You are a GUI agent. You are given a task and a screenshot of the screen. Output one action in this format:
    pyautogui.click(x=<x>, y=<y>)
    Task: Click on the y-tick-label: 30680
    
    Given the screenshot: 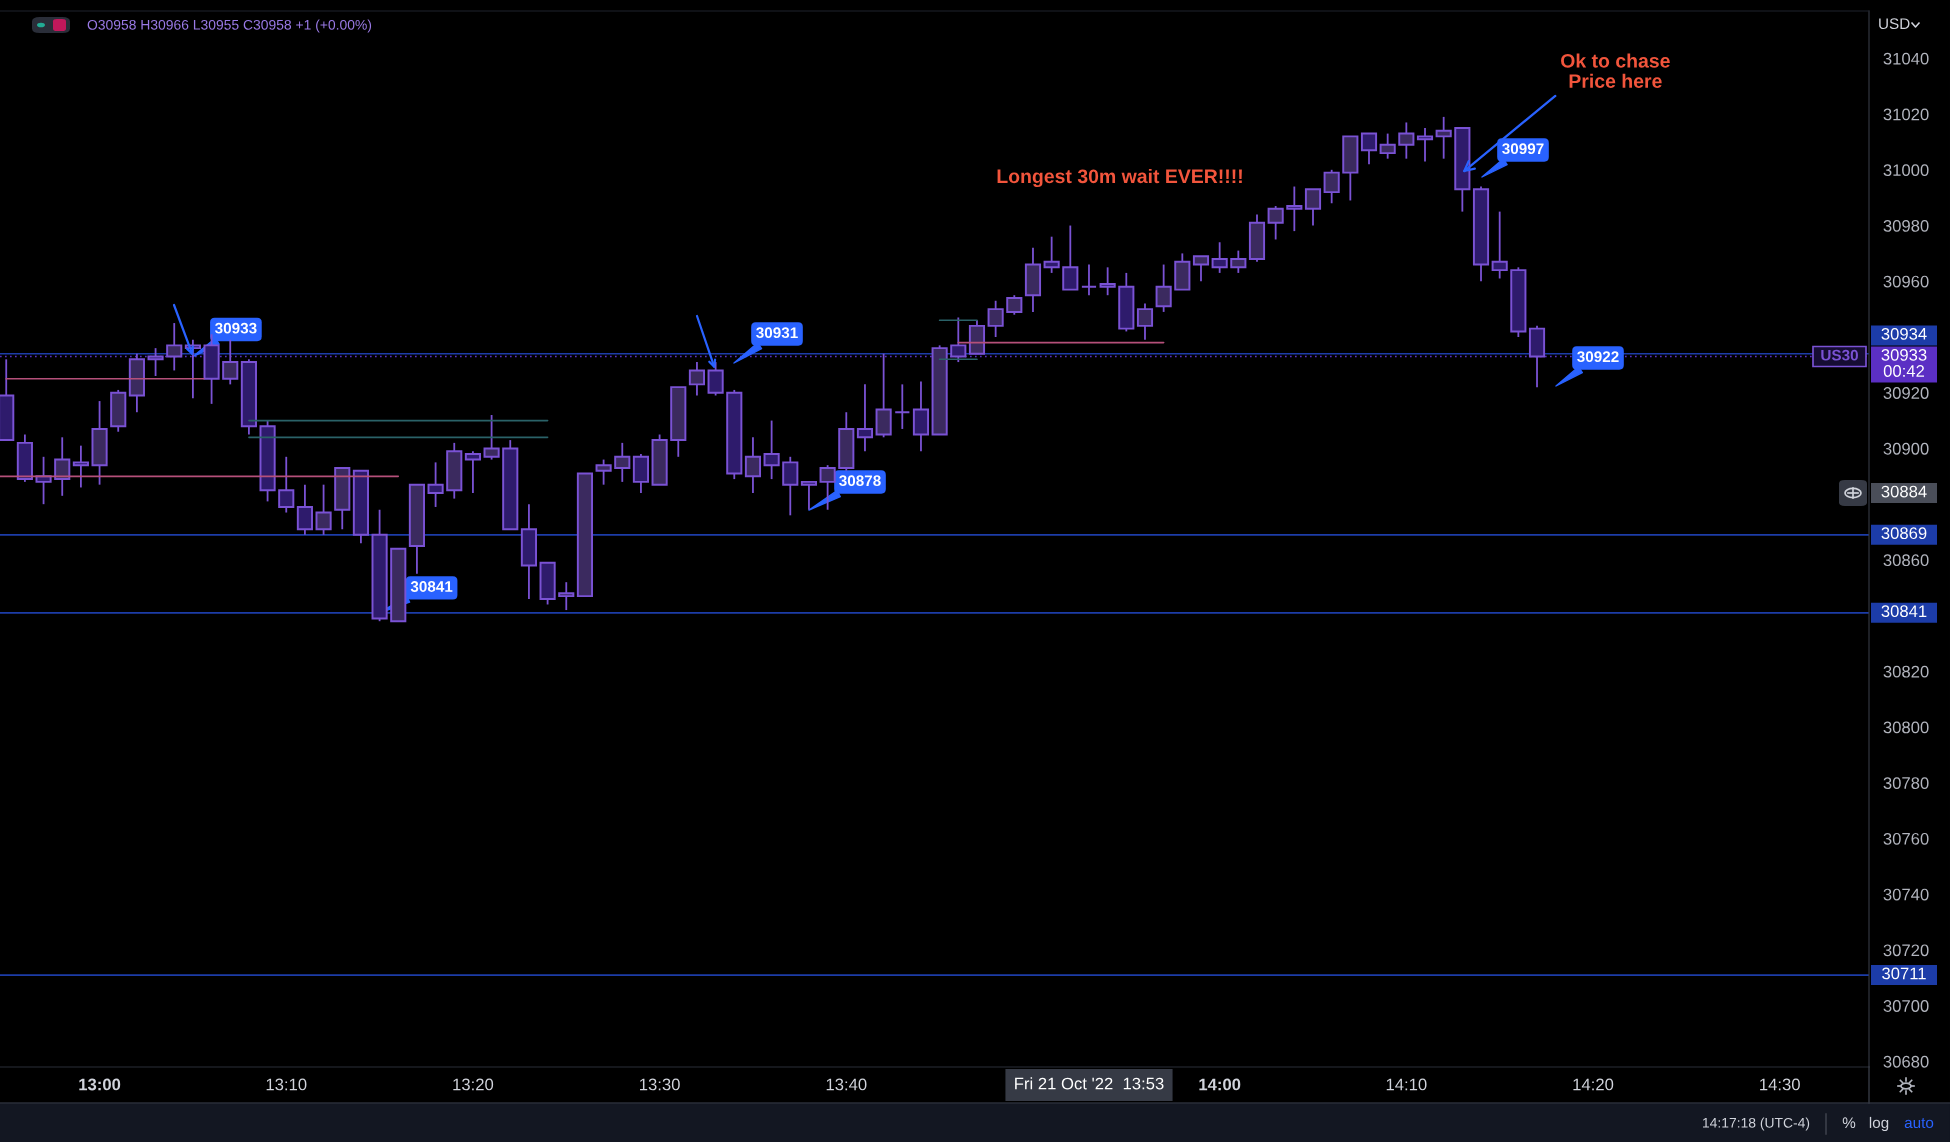 What is the action you would take?
    pyautogui.click(x=1906, y=1061)
    